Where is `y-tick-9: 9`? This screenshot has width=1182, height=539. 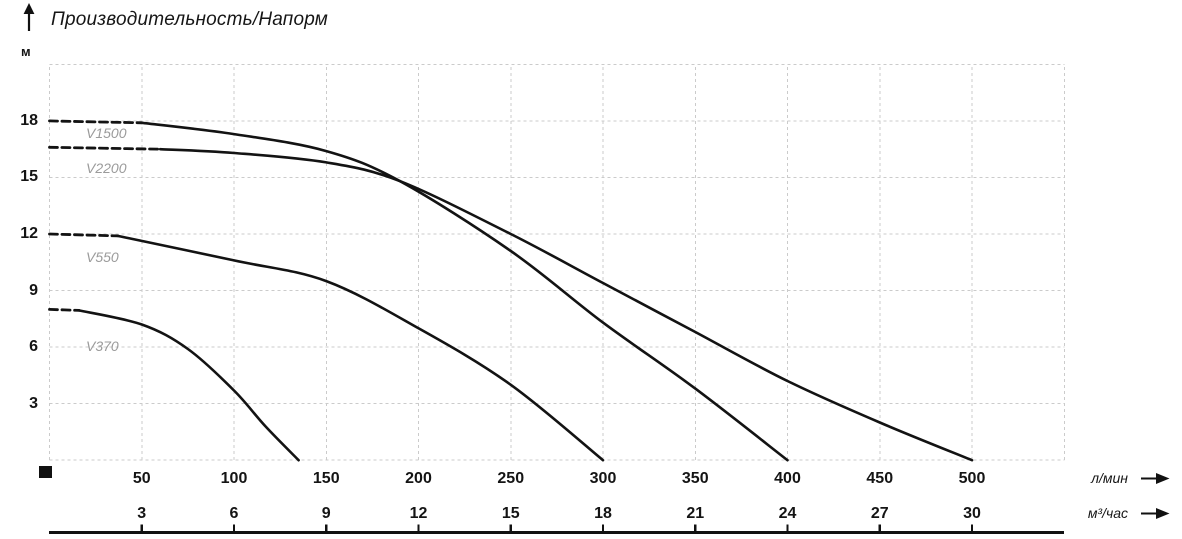 y-tick-9: 9 is located at coordinates (33, 290).